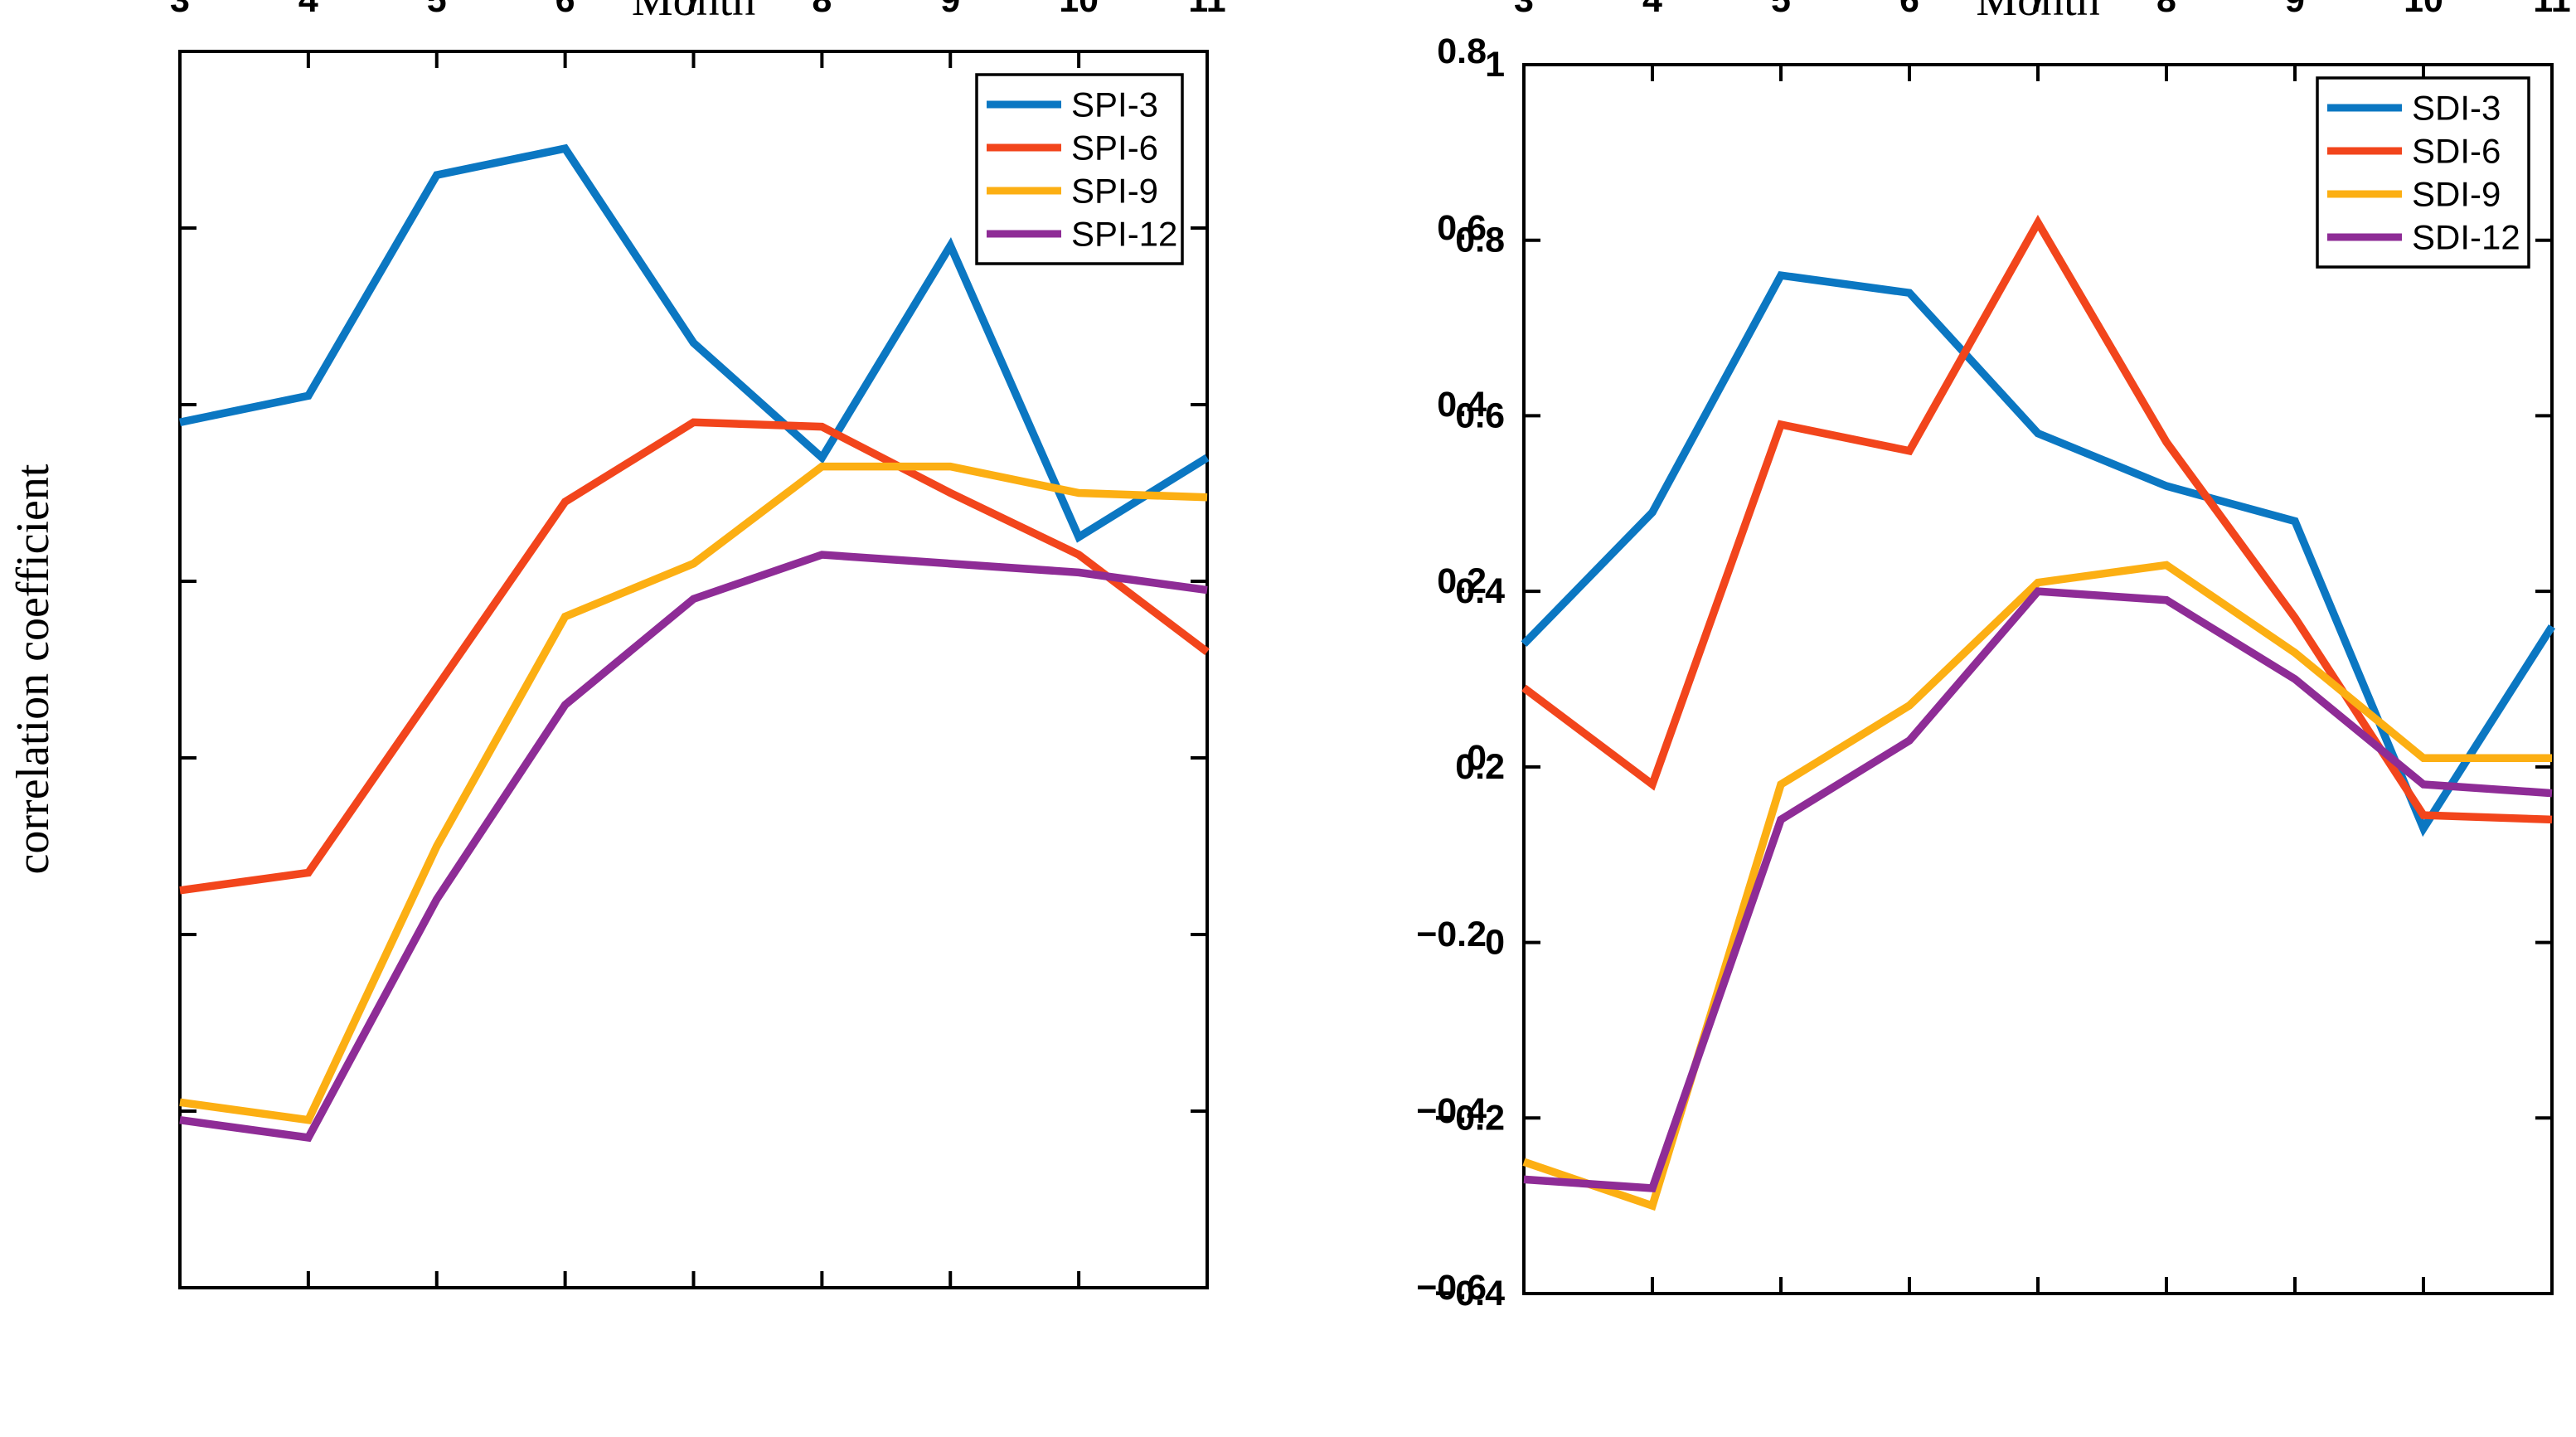  What do you see at coordinates (1114, 105) in the screenshot?
I see `legend-label-spi-3: SPI-3` at bounding box center [1114, 105].